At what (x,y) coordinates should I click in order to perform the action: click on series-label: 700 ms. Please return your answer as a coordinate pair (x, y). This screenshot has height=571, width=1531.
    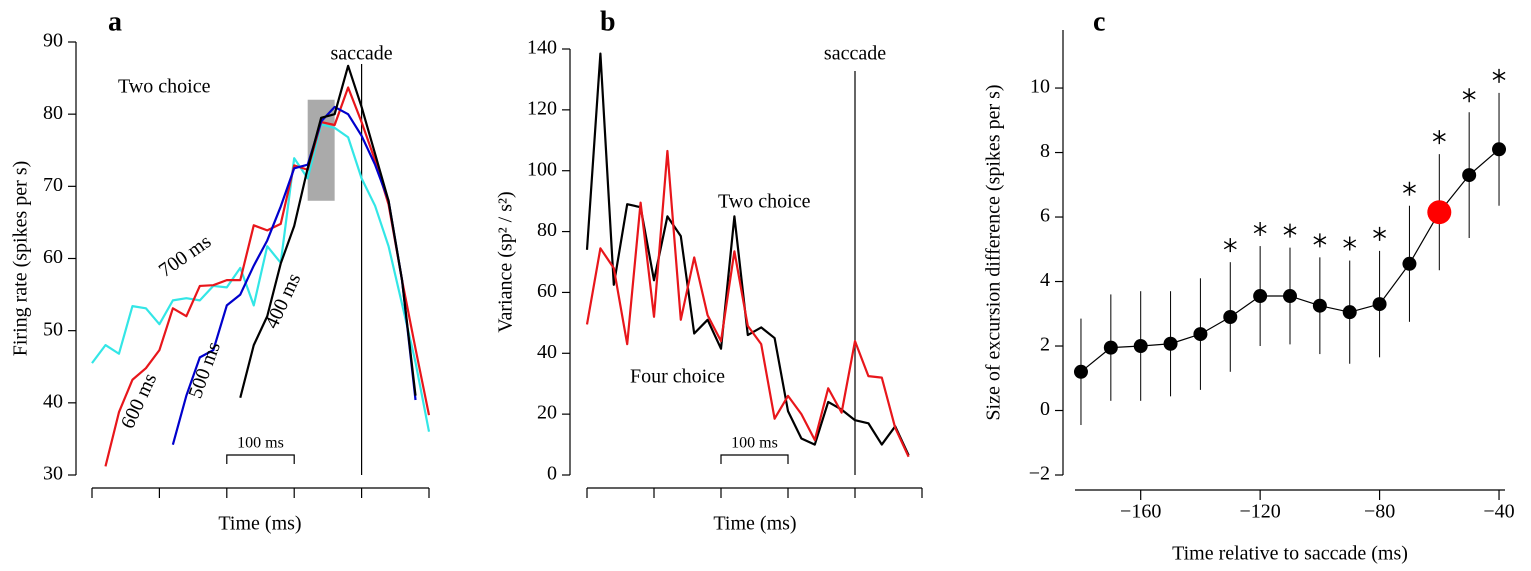
    Looking at the image, I should click on (185, 256).